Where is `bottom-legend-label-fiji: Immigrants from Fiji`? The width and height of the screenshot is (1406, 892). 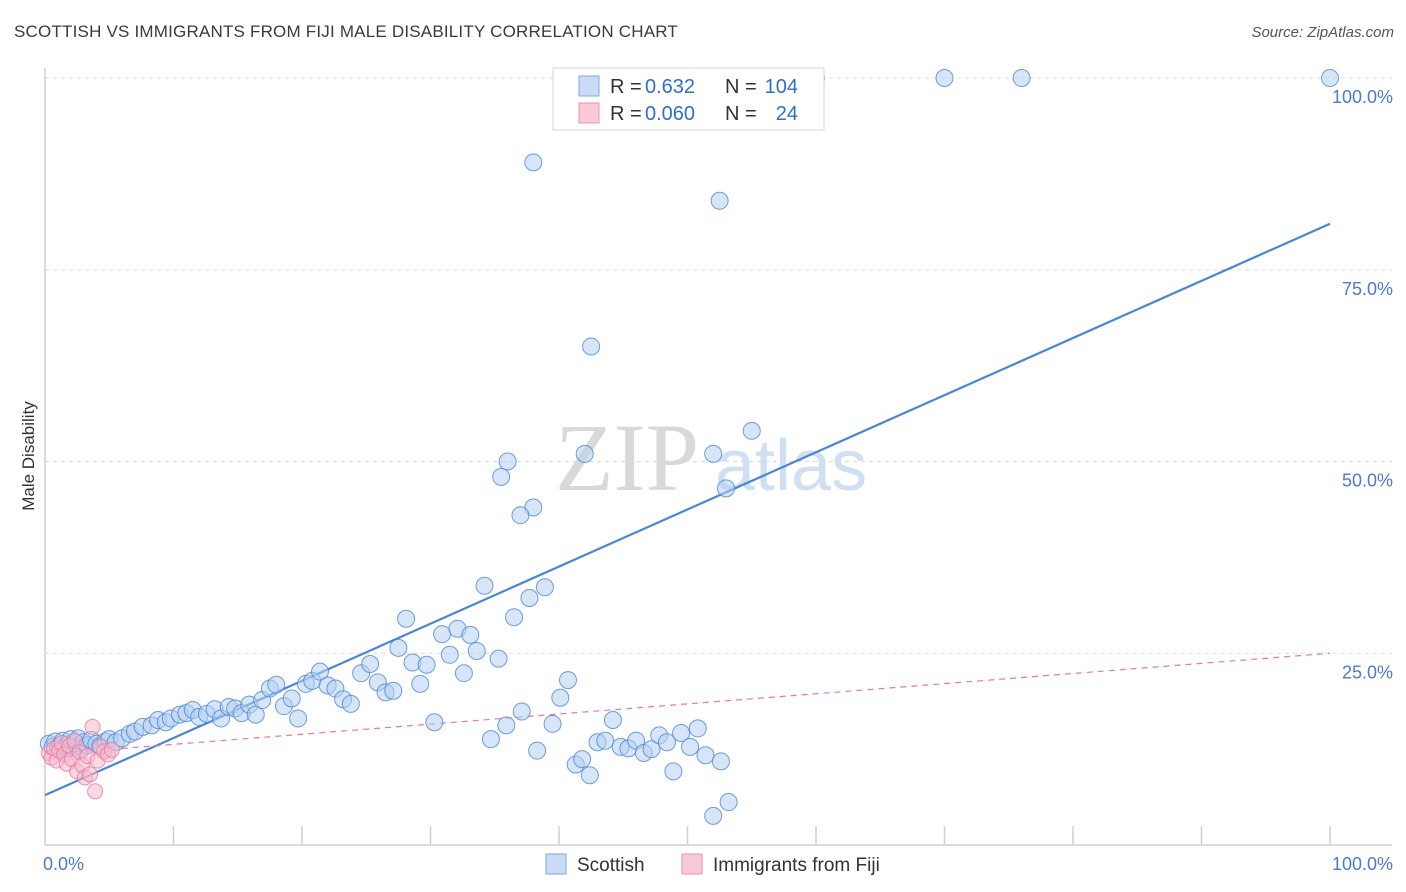
bottom-legend-label-fiji: Immigrants from Fiji is located at coordinates (796, 865).